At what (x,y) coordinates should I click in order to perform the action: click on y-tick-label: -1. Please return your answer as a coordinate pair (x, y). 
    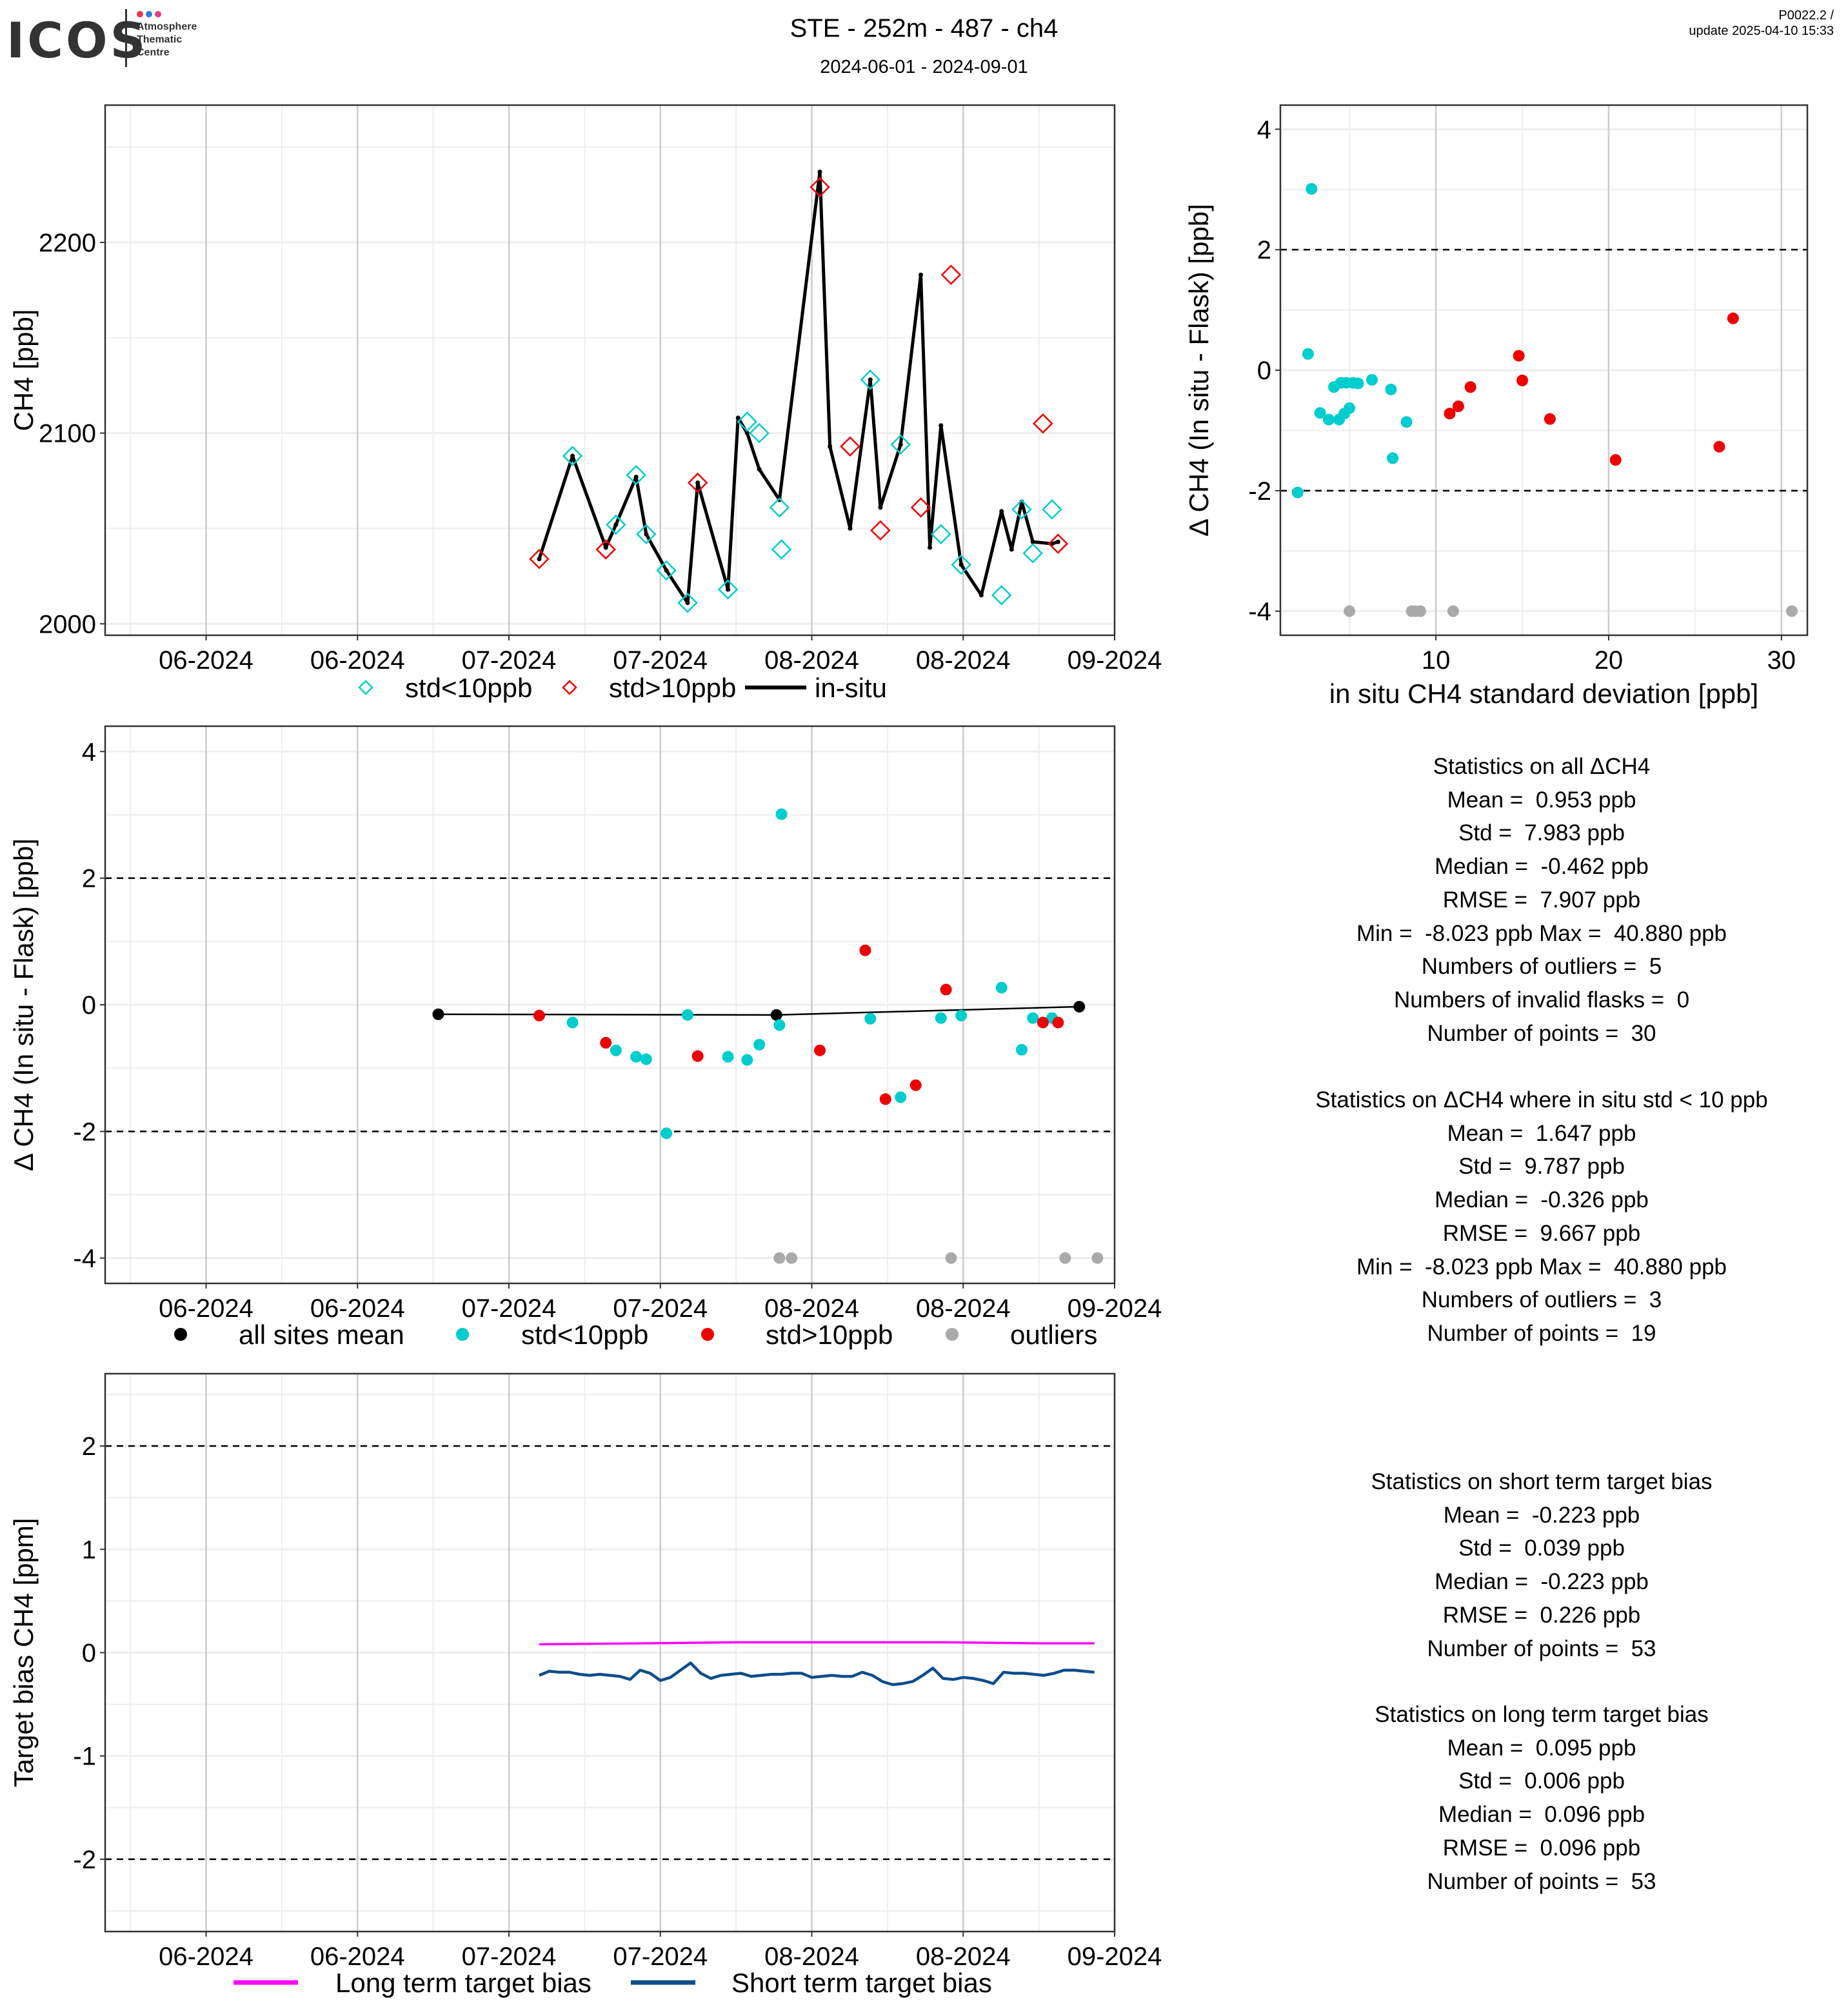
    Looking at the image, I should click on (85, 1757).